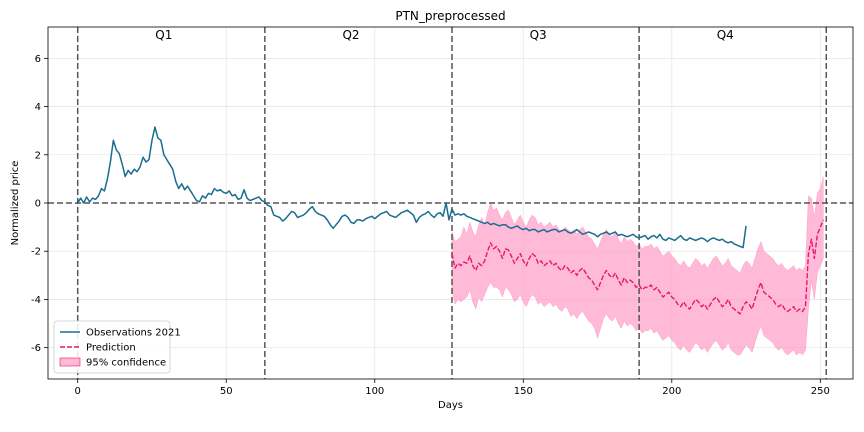 The image size is (864, 432). I want to click on chart-title: PTN_preprocessed, so click(450, 16).